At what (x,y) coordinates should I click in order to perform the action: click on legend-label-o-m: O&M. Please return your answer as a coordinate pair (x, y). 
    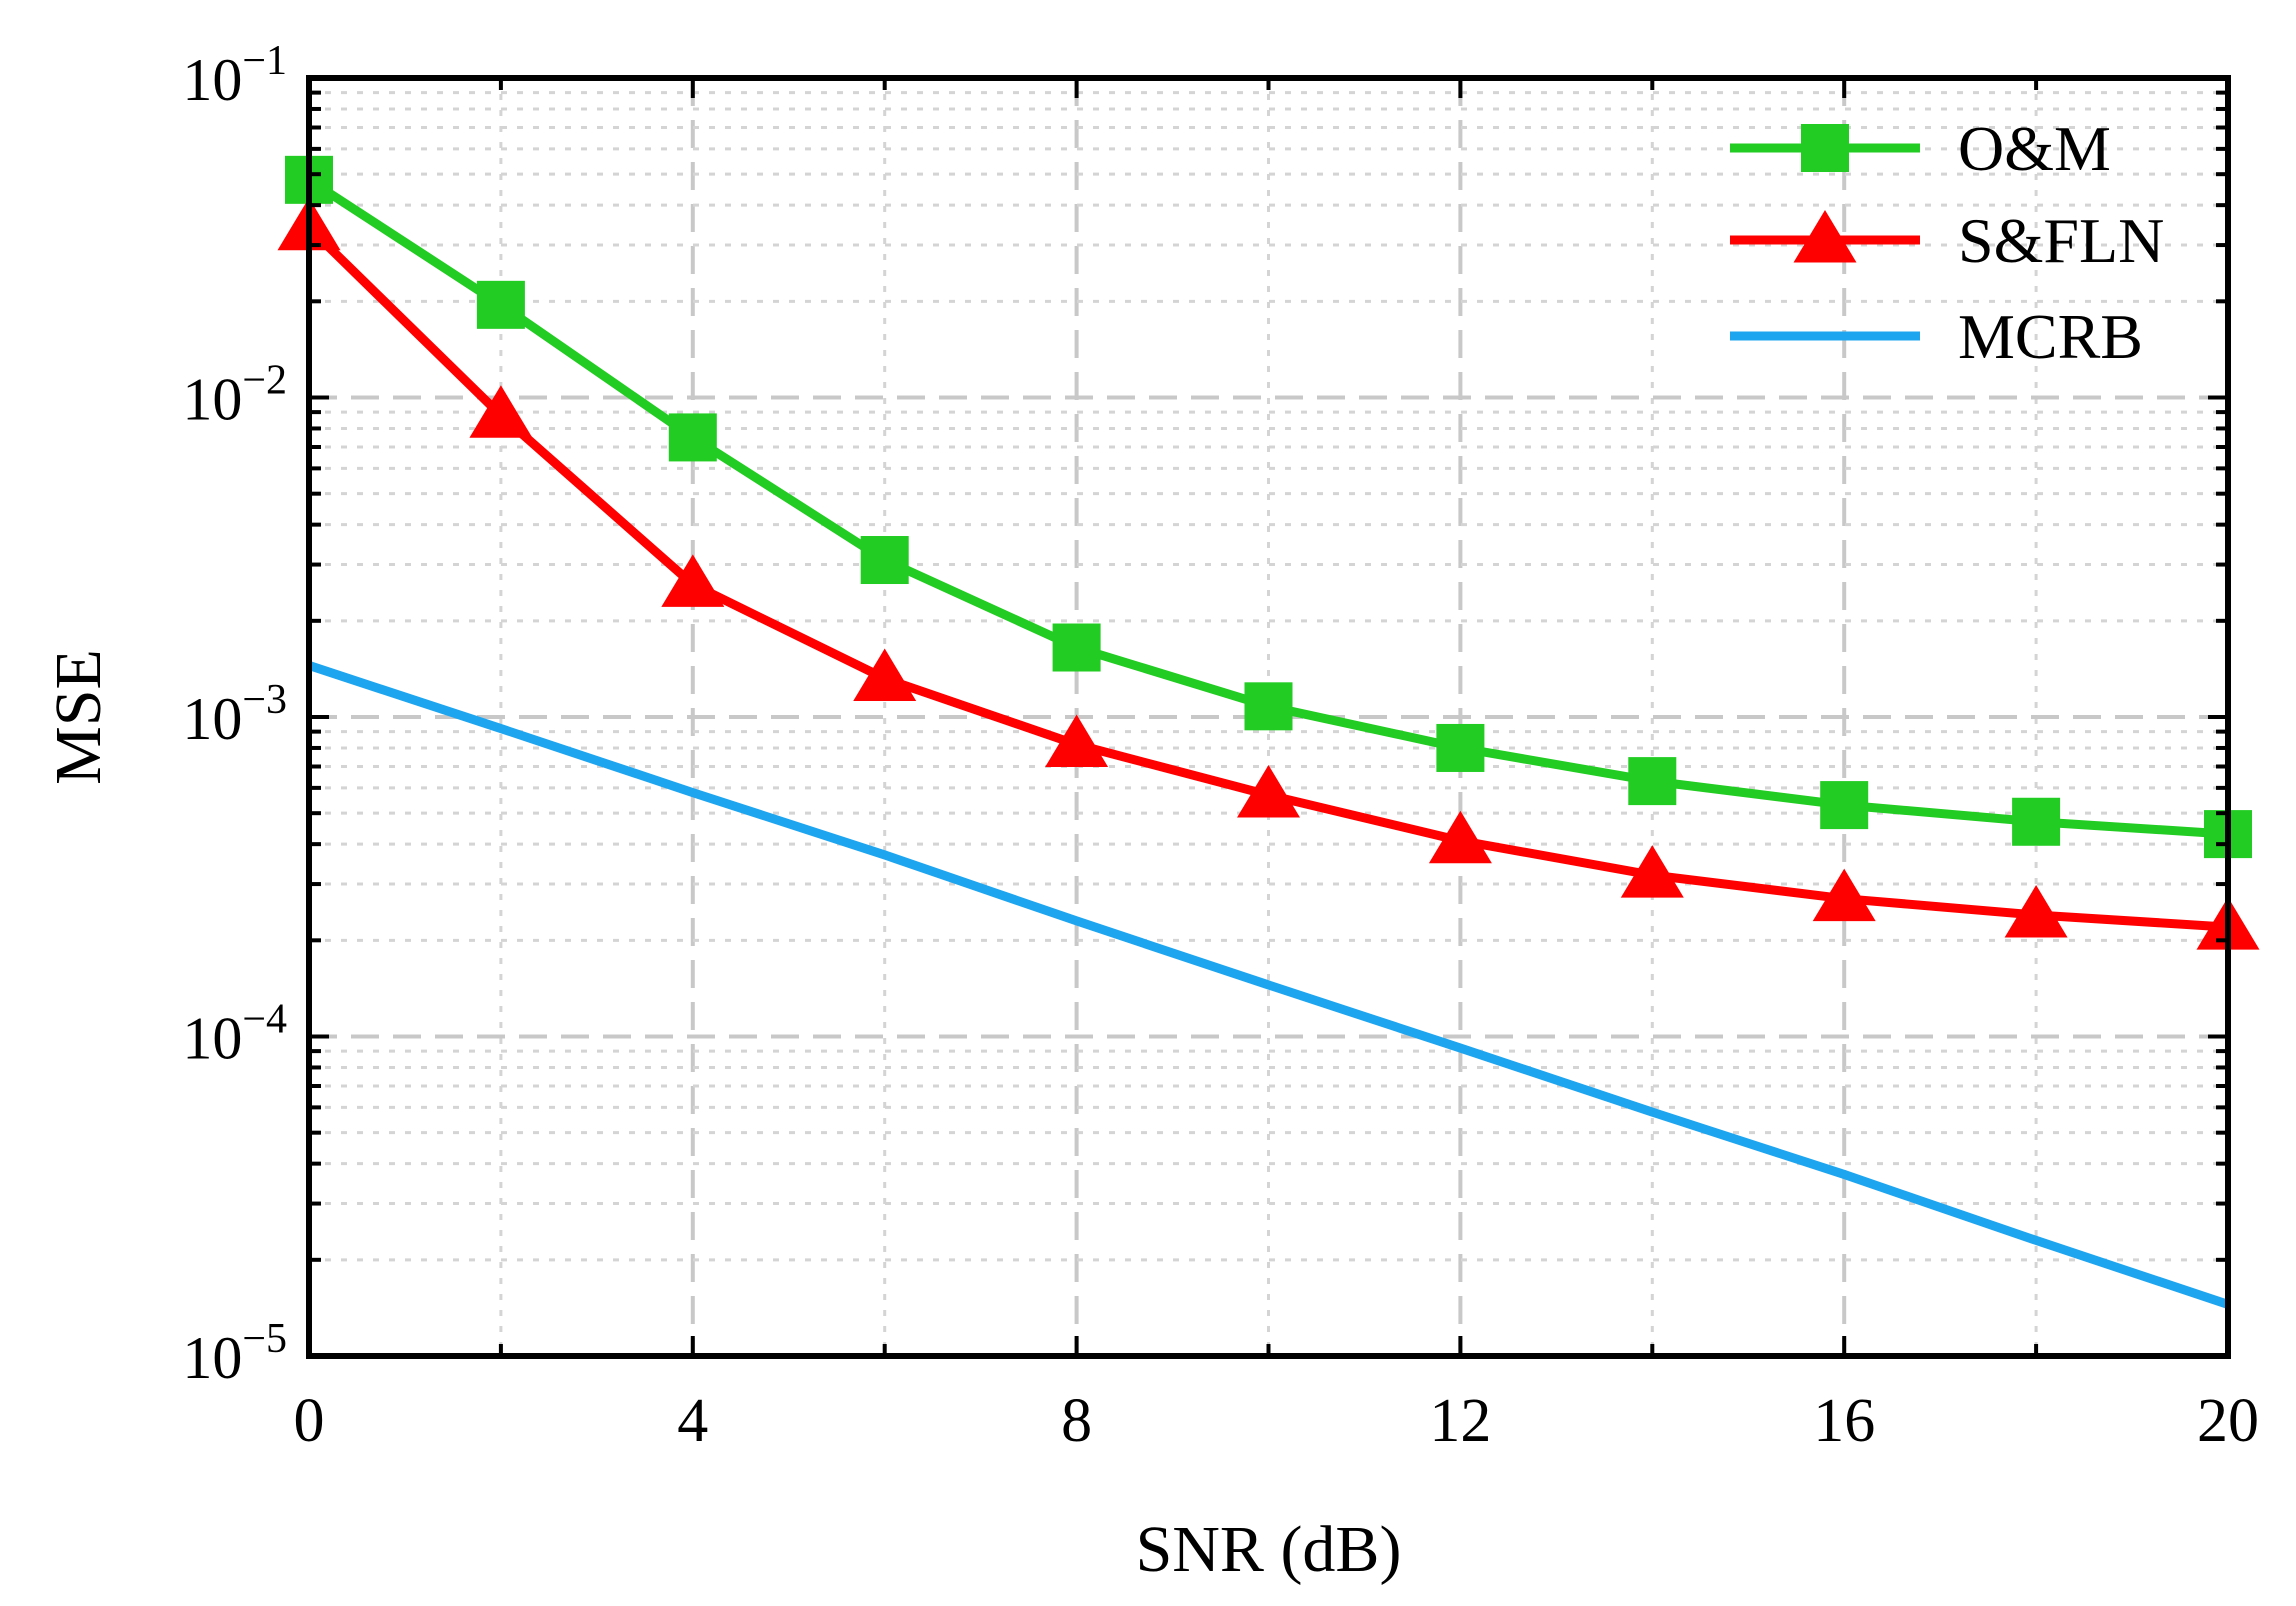
    Looking at the image, I should click on (2034, 148).